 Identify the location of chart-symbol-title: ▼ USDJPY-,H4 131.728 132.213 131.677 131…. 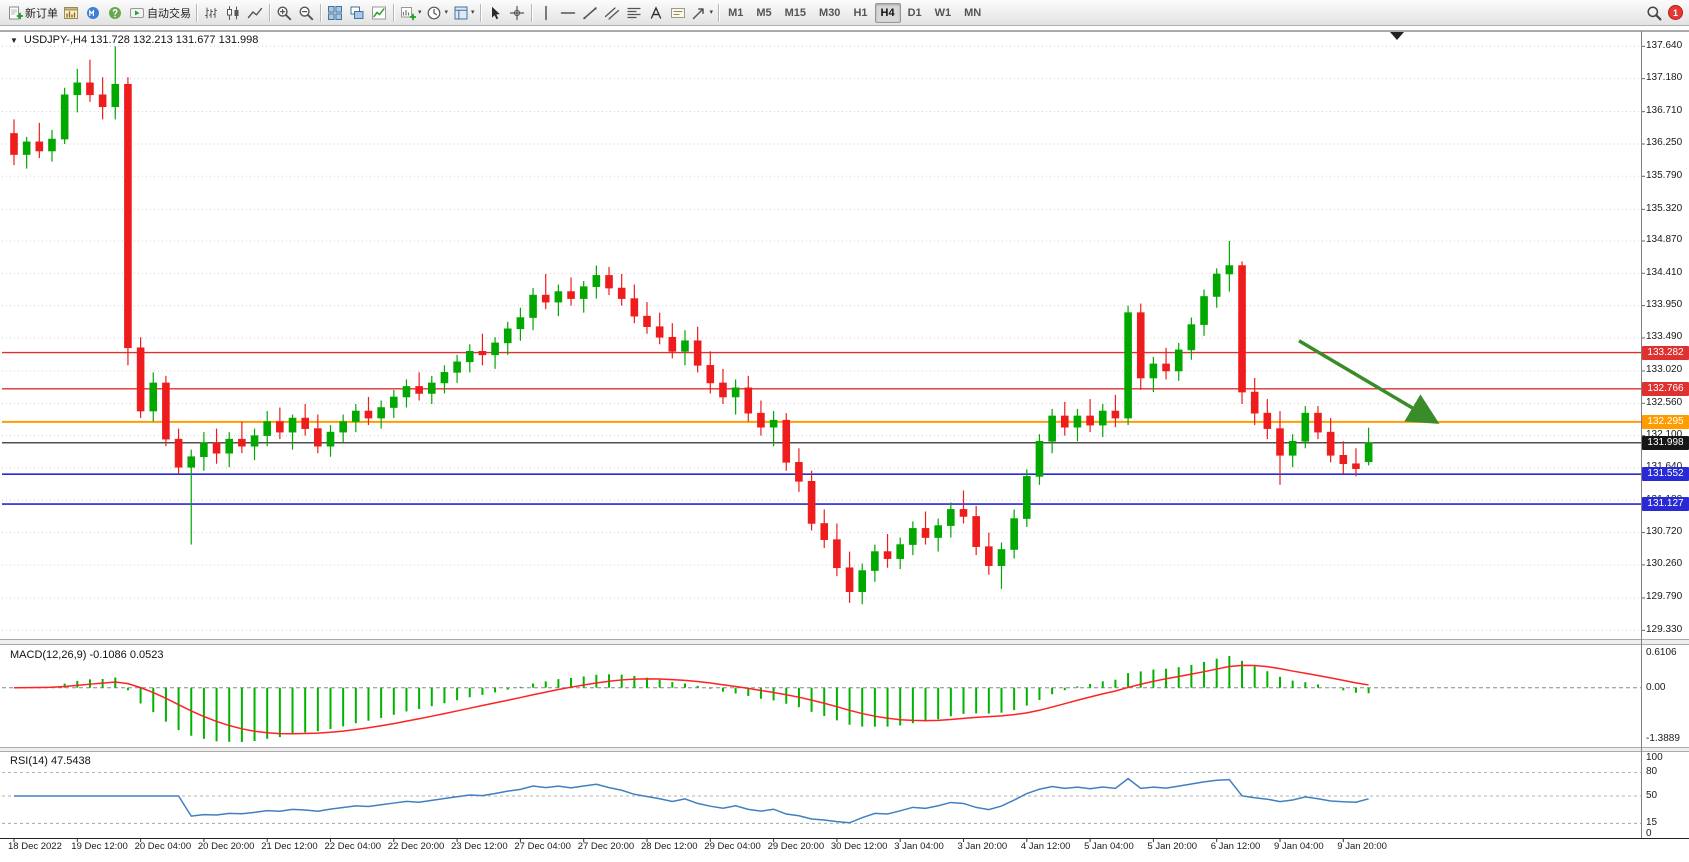
(134, 40).